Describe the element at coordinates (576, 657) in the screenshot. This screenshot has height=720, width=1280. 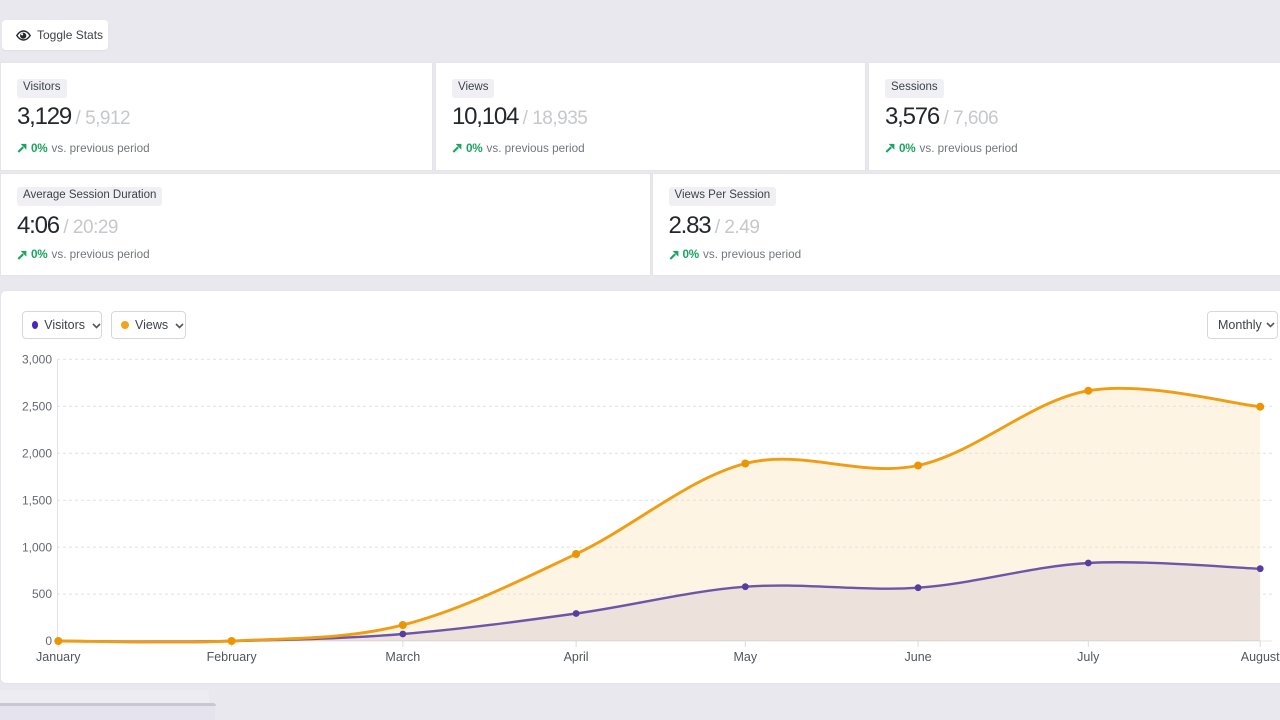
I see `svg-text: April` at that location.